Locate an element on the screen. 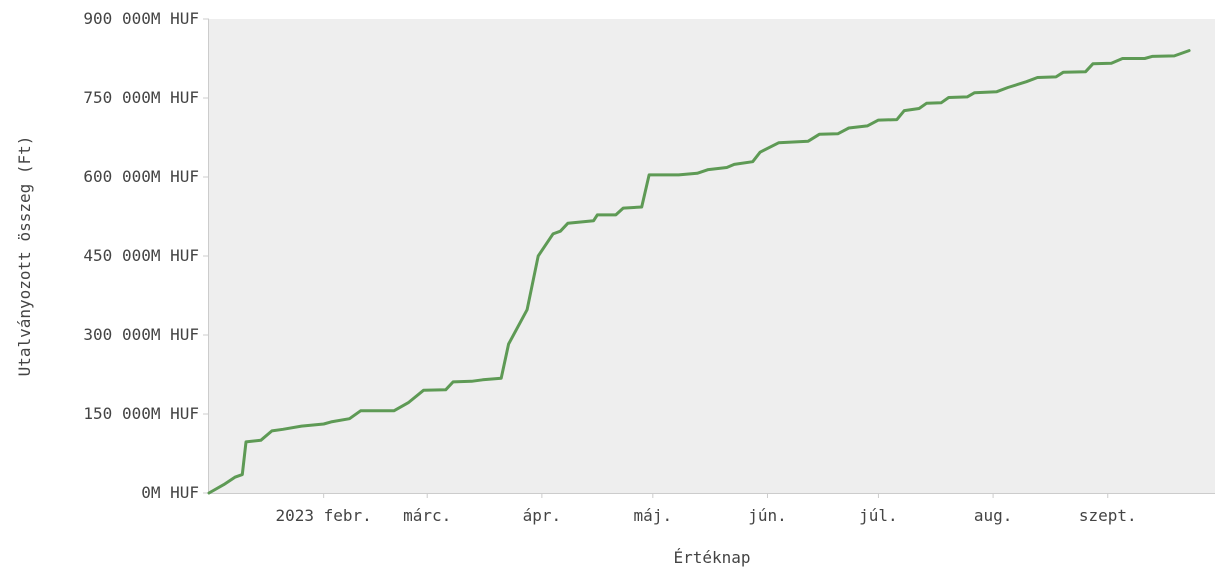  x-tick-label: 2023 febr. is located at coordinates (323, 515).